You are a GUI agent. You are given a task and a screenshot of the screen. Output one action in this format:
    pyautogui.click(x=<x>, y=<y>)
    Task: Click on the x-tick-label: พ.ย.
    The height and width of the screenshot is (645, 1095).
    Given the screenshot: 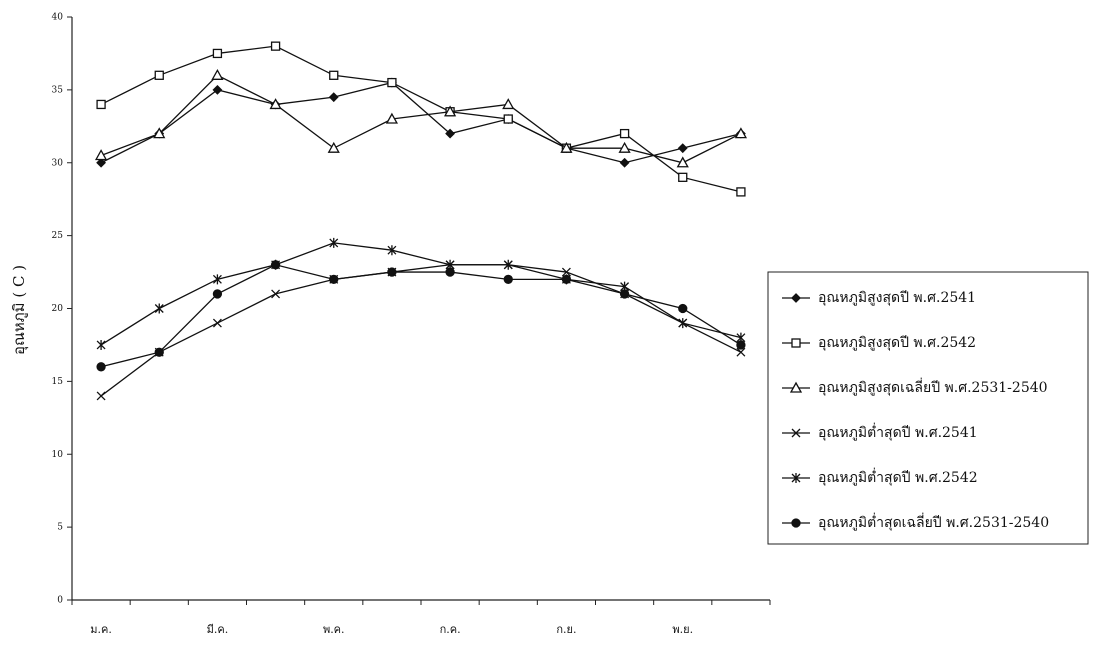 What is the action you would take?
    pyautogui.click(x=682, y=629)
    